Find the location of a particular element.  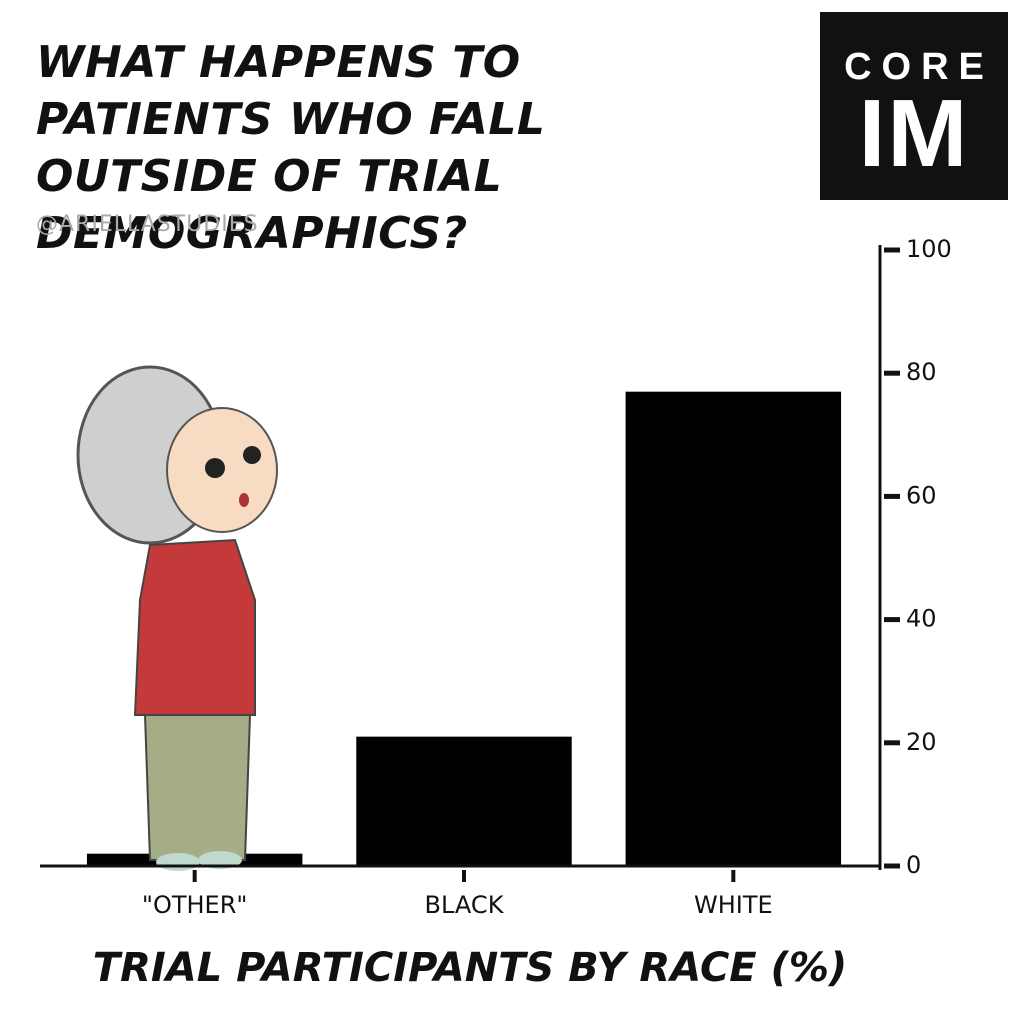

credit: @ARIELLASTUDIES is located at coordinates (147, 224).